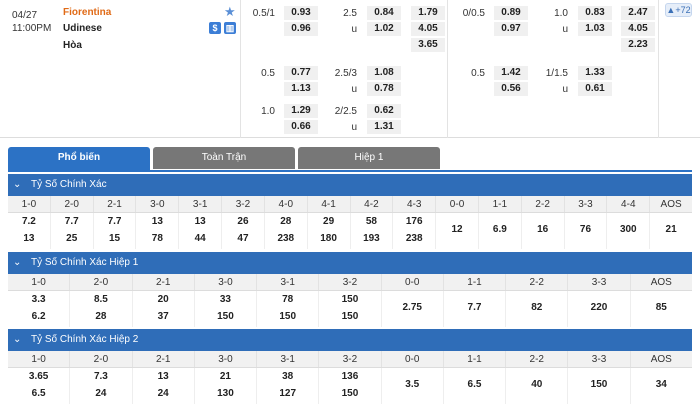 The image size is (700, 412). I want to click on draw-score-odds: 7.7, so click(474, 307).